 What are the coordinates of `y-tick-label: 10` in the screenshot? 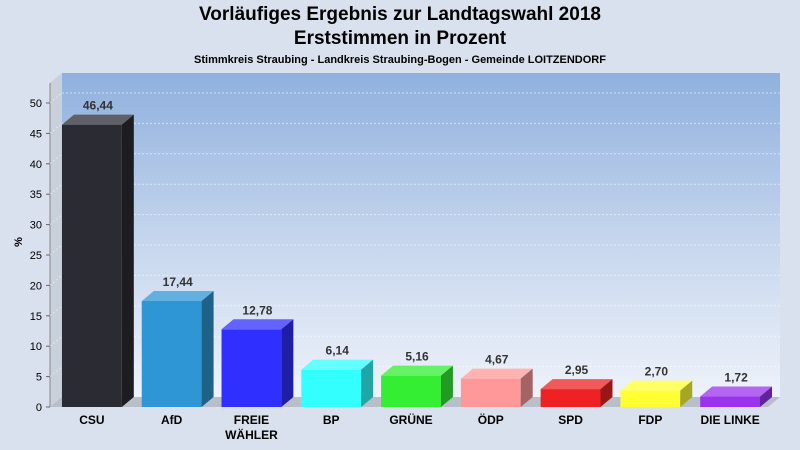 It's located at (36, 347).